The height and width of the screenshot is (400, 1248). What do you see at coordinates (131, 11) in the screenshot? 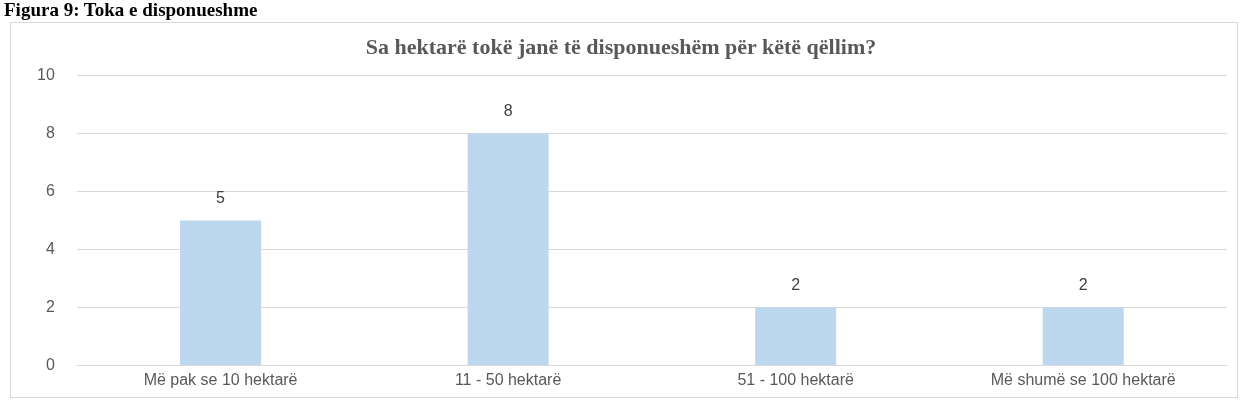
I see `text: Figura 9: Toka e disponueshme` at bounding box center [131, 11].